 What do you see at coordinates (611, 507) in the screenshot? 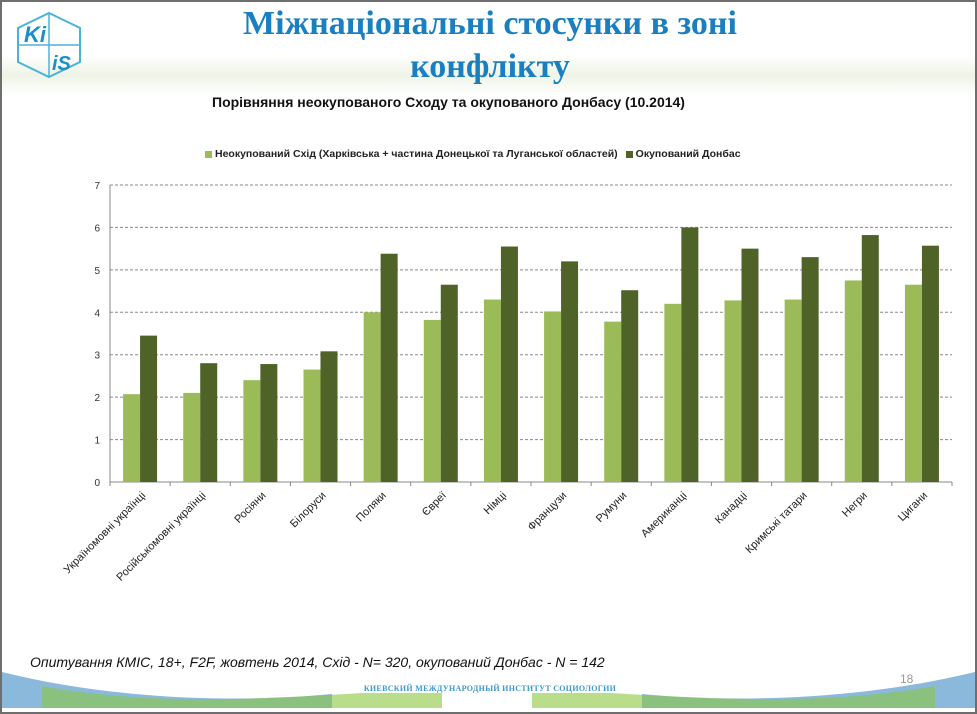
I see `x-tick-label: Румуни` at bounding box center [611, 507].